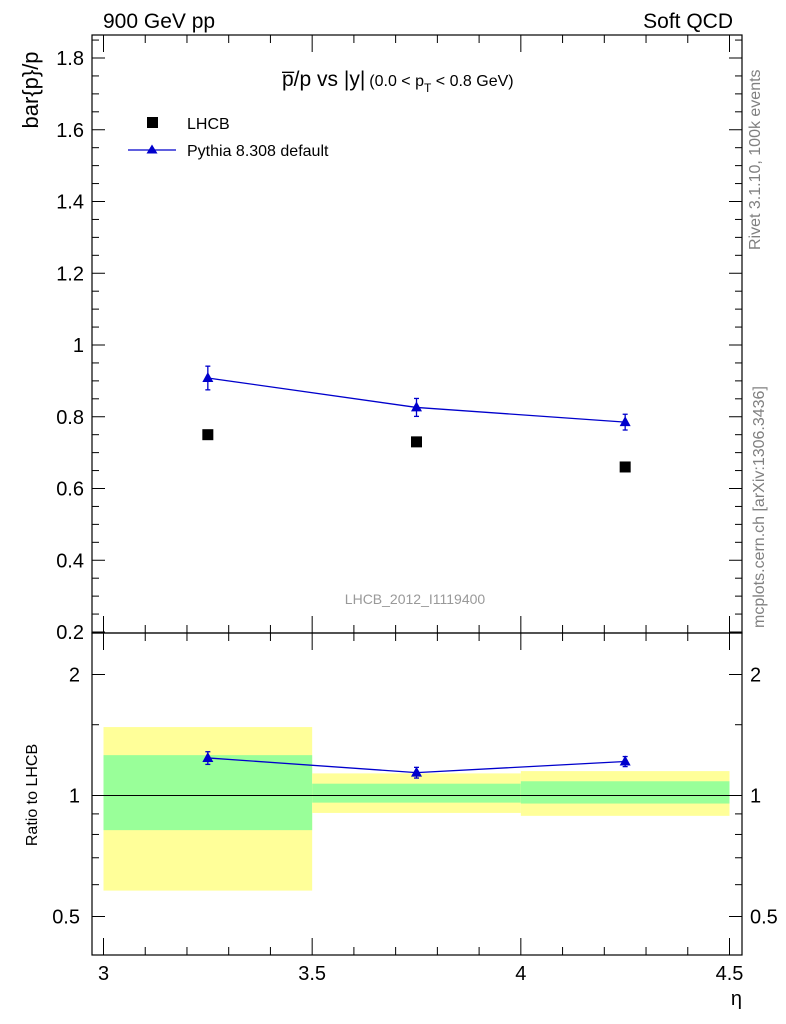  What do you see at coordinates (759, 507) in the screenshot?
I see `mcplots-label: mcplots.cern.ch [arXiv:1306.3436]` at bounding box center [759, 507].